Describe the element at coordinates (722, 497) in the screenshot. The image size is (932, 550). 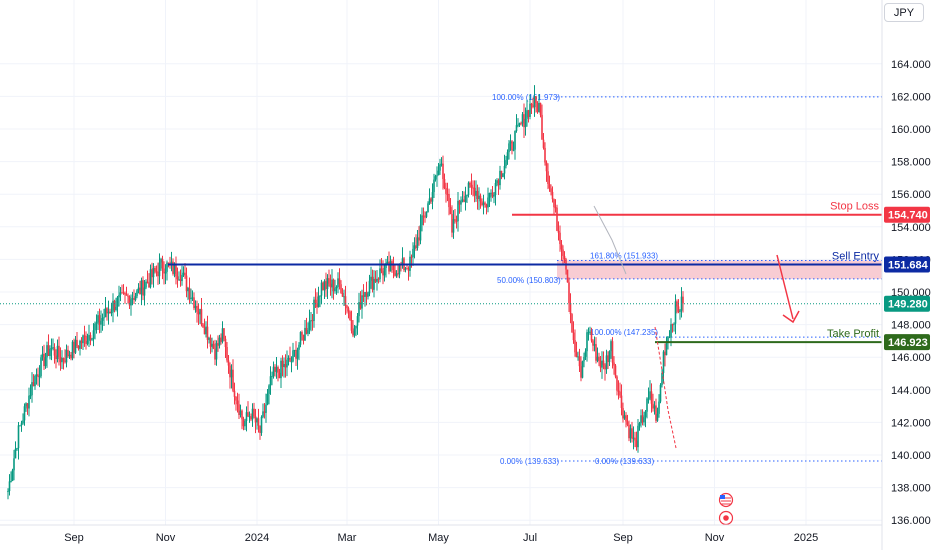
I see `us-flag-icon` at that location.